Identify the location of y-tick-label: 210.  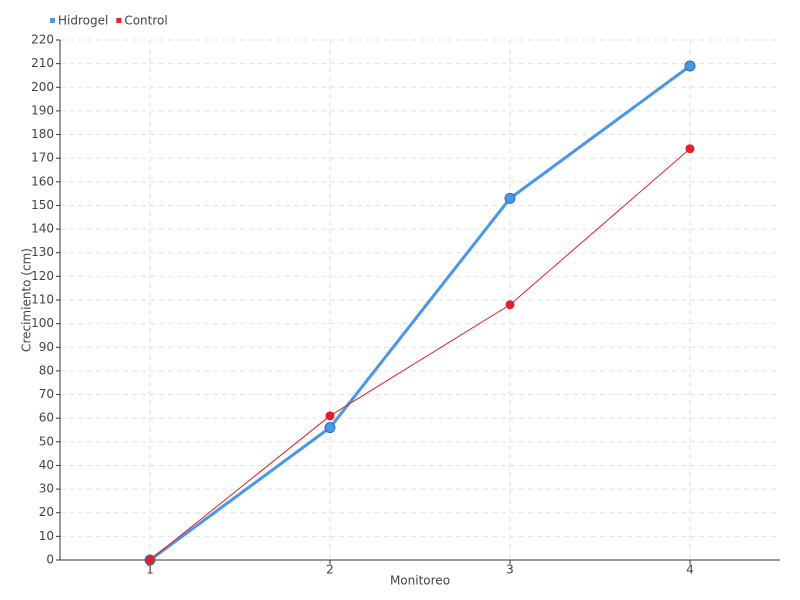
(42, 63).